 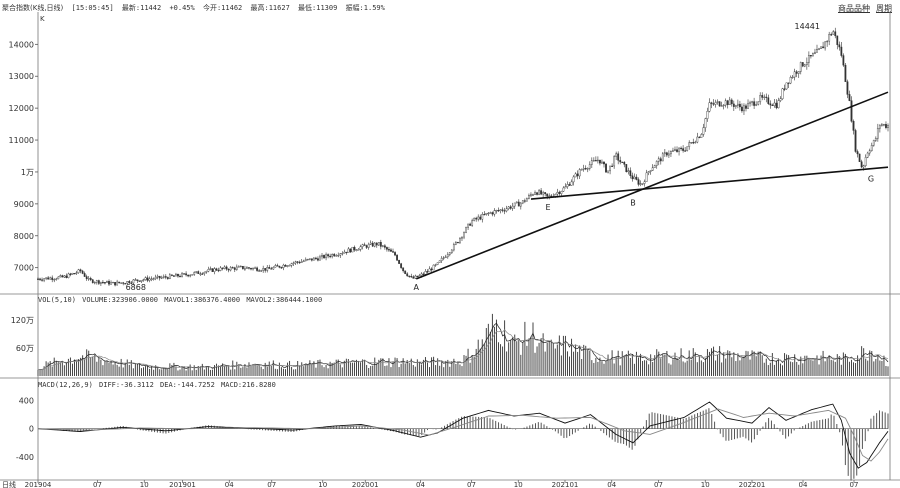 What do you see at coordinates (25, 348) in the screenshot?
I see `volume-tick-label: 60万` at bounding box center [25, 348].